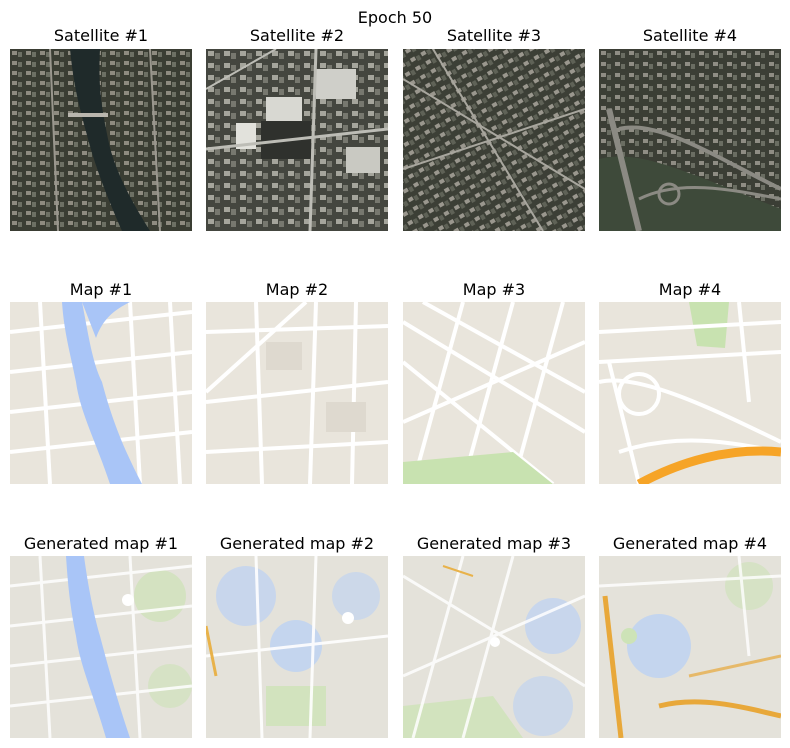  I want to click on satellite-1-title: Satellite #1, so click(101, 35).